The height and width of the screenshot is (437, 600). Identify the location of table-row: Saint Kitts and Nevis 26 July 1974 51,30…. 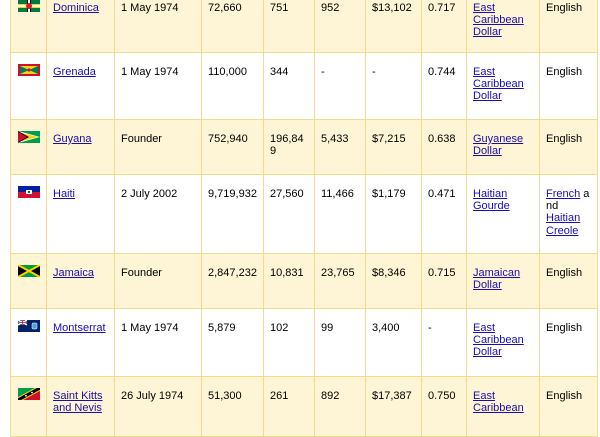
(304, 406).